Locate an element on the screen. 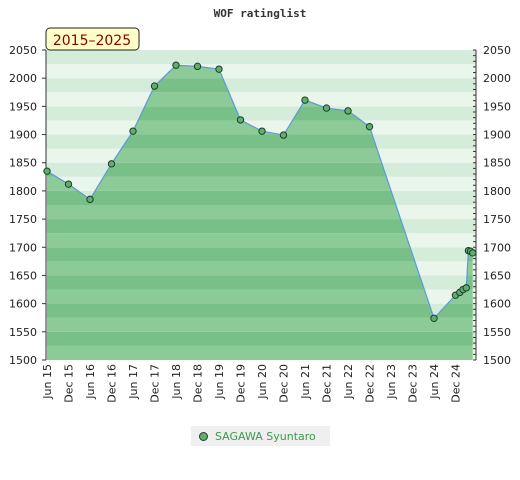 The height and width of the screenshot is (480, 520). y-tick-label-left: 1750 is located at coordinates (23, 219).